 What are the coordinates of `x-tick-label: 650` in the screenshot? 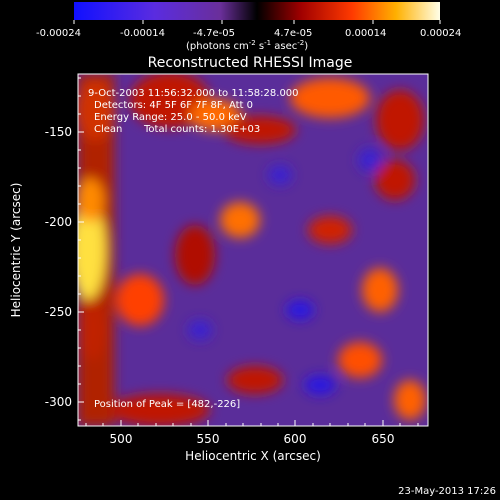 It's located at (383, 439).